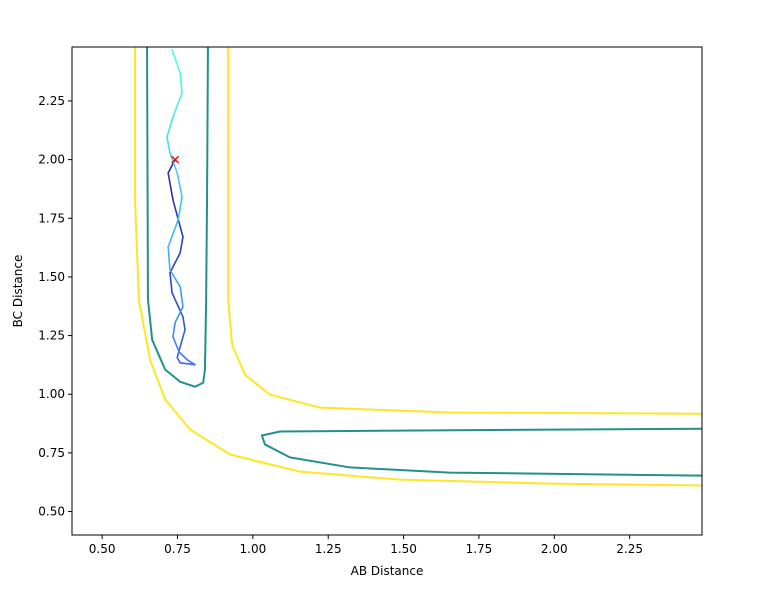 Image resolution: width=759 pixels, height=603 pixels. I want to click on x-axis-label: AB Distance, so click(387, 571).